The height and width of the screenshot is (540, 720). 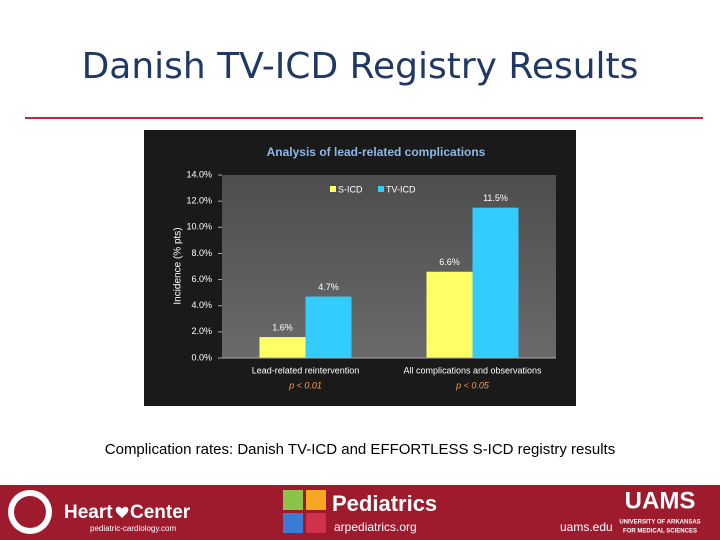 I want to click on legend-label: S-ICD, so click(x=350, y=189).